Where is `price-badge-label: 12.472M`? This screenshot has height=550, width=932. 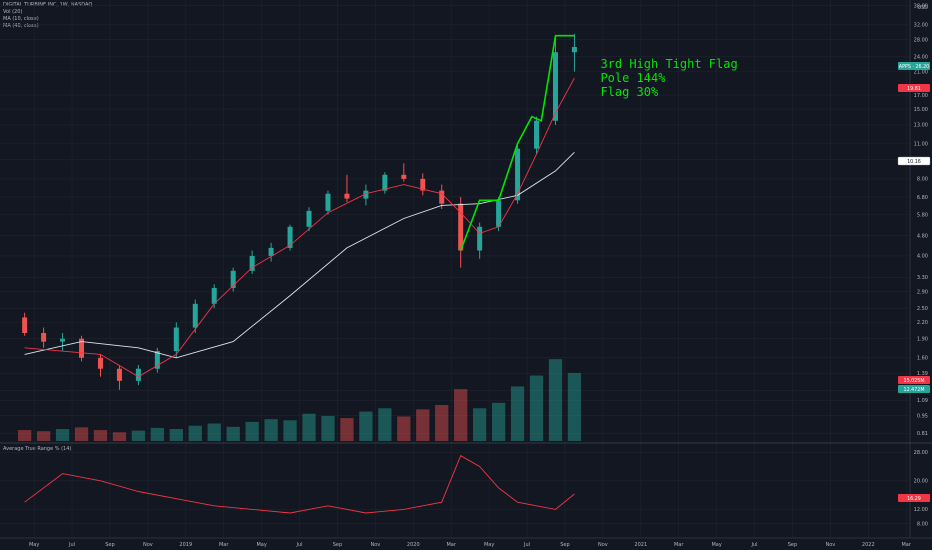 price-badge-label: 12.472M is located at coordinates (914, 390).